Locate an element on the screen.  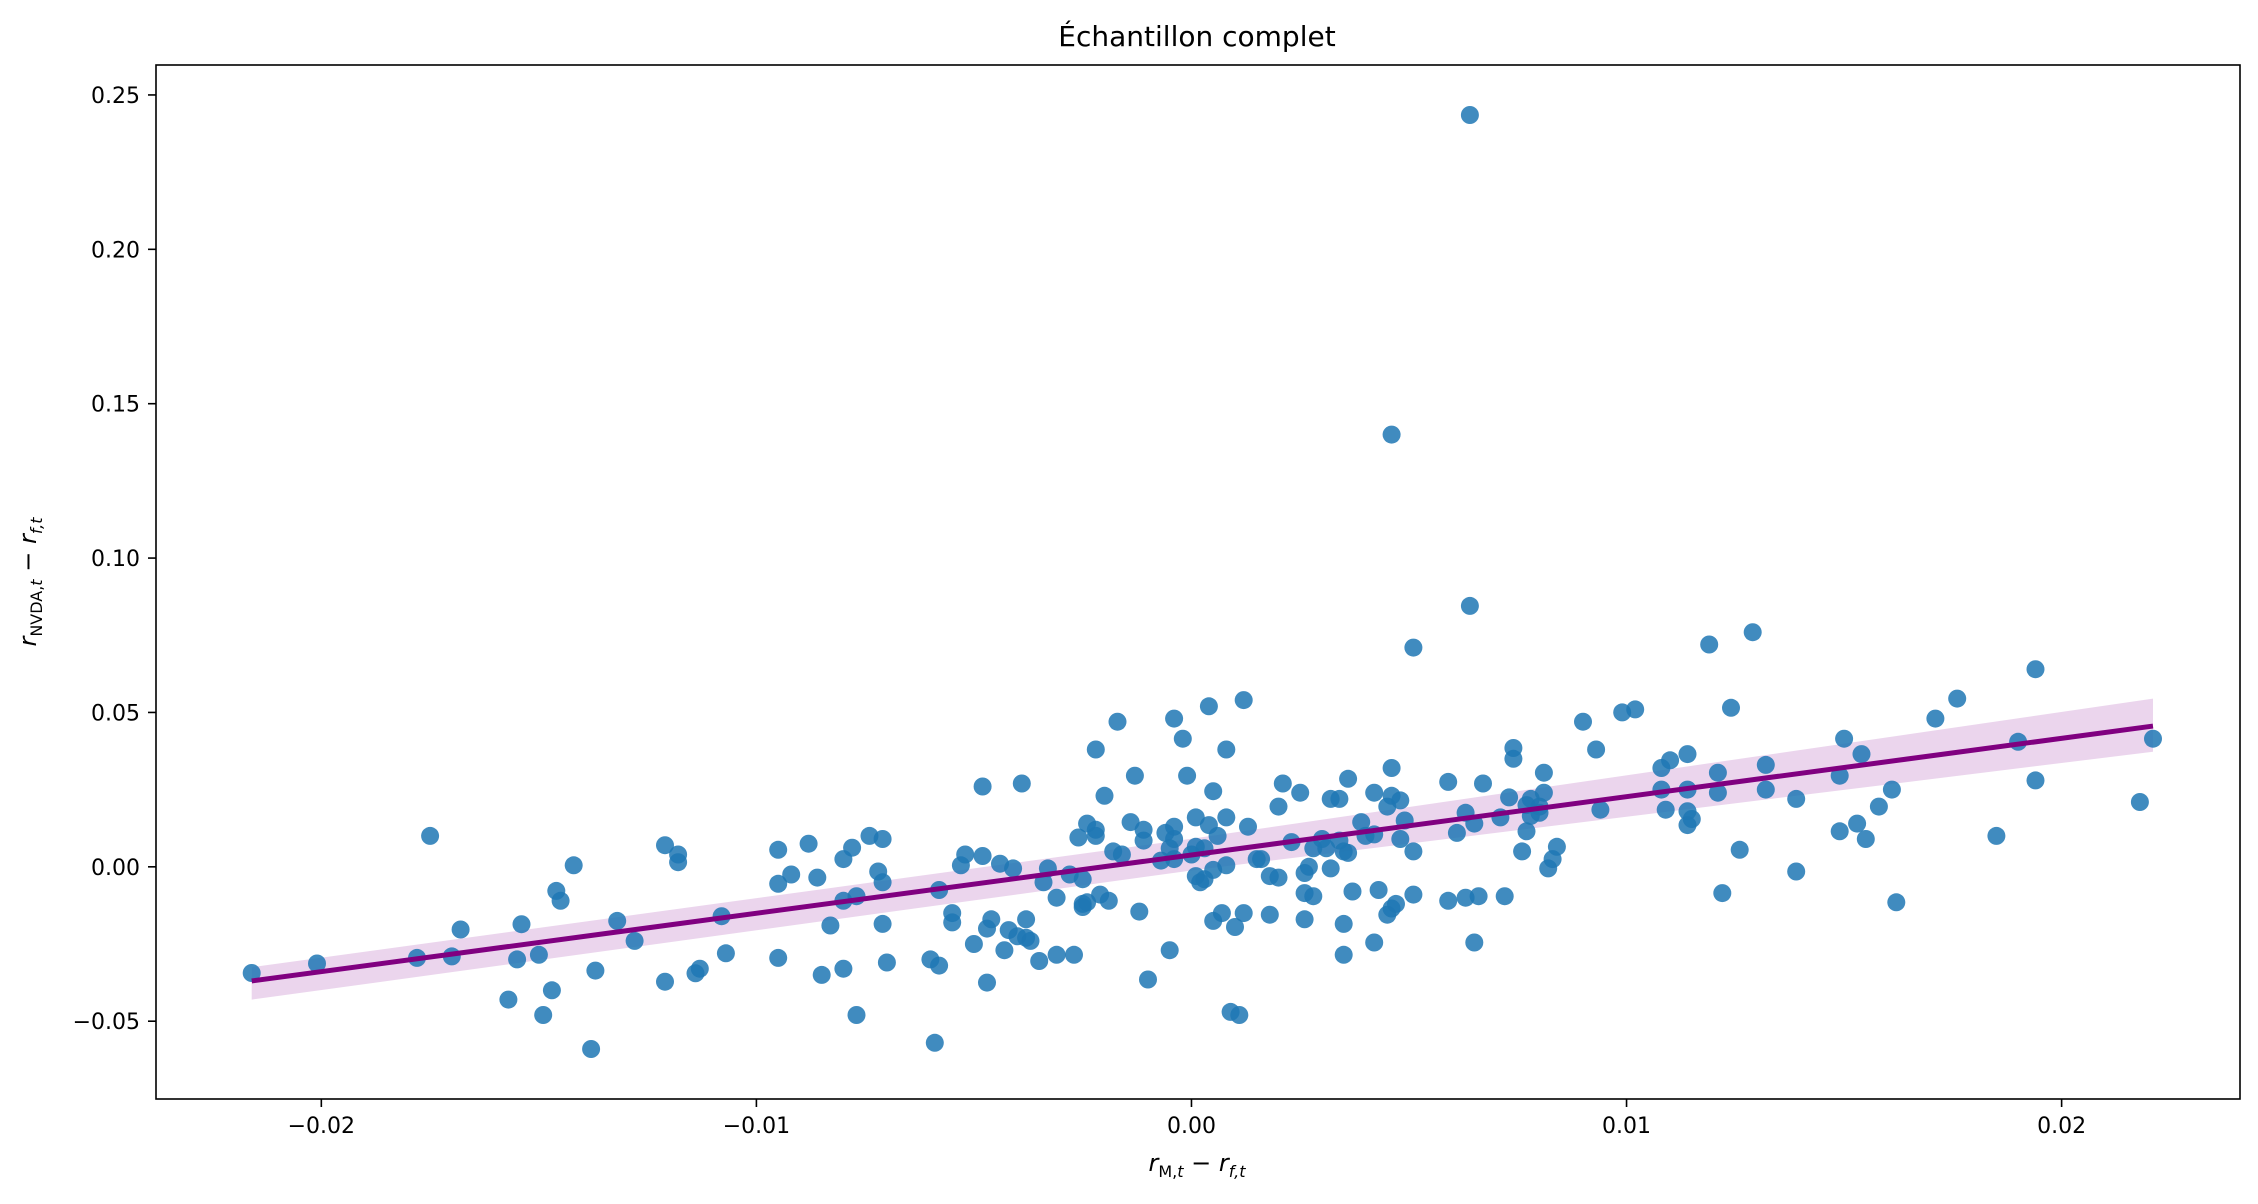
y-tick-label-2: 0.05 is located at coordinates (115, 713).